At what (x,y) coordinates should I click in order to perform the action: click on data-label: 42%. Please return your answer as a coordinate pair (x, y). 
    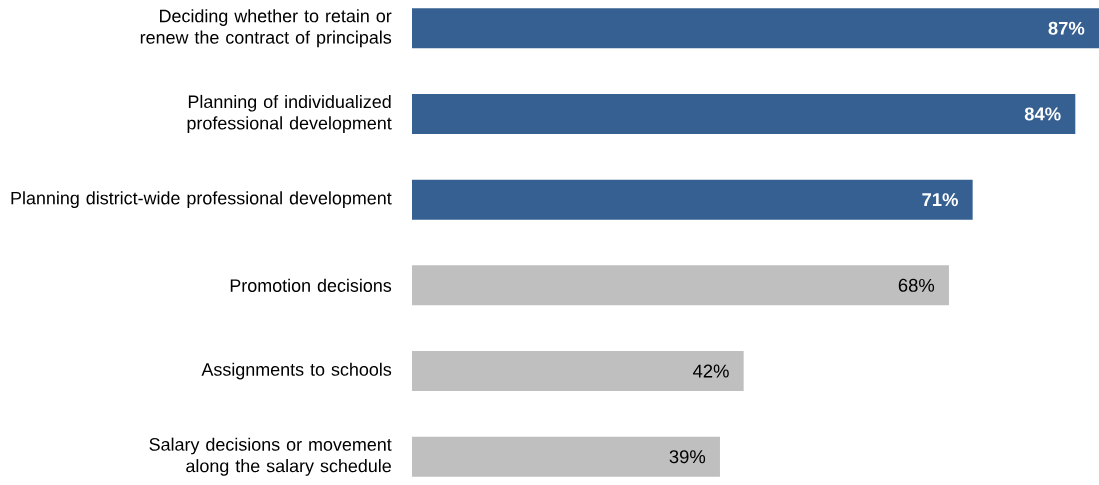
    Looking at the image, I should click on (710, 371).